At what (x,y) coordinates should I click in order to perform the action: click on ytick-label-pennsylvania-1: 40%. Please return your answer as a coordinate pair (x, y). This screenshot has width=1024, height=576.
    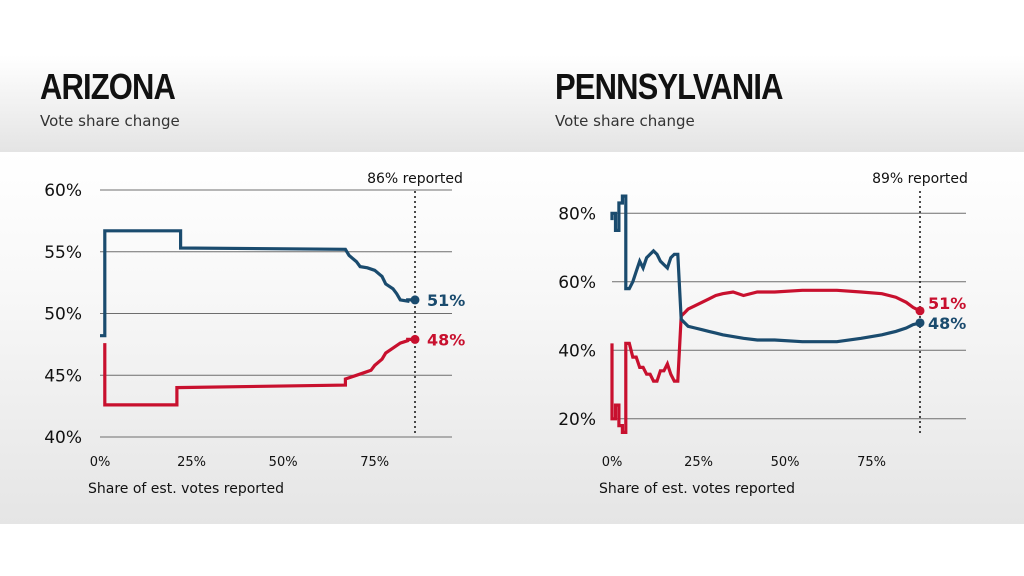
    Looking at the image, I should click on (577, 351).